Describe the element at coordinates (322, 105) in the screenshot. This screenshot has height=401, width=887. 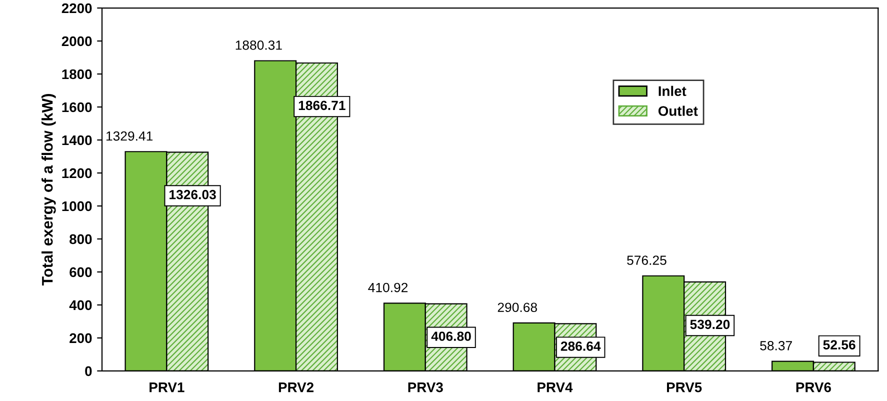
I see `data-label: 1866.71` at that location.